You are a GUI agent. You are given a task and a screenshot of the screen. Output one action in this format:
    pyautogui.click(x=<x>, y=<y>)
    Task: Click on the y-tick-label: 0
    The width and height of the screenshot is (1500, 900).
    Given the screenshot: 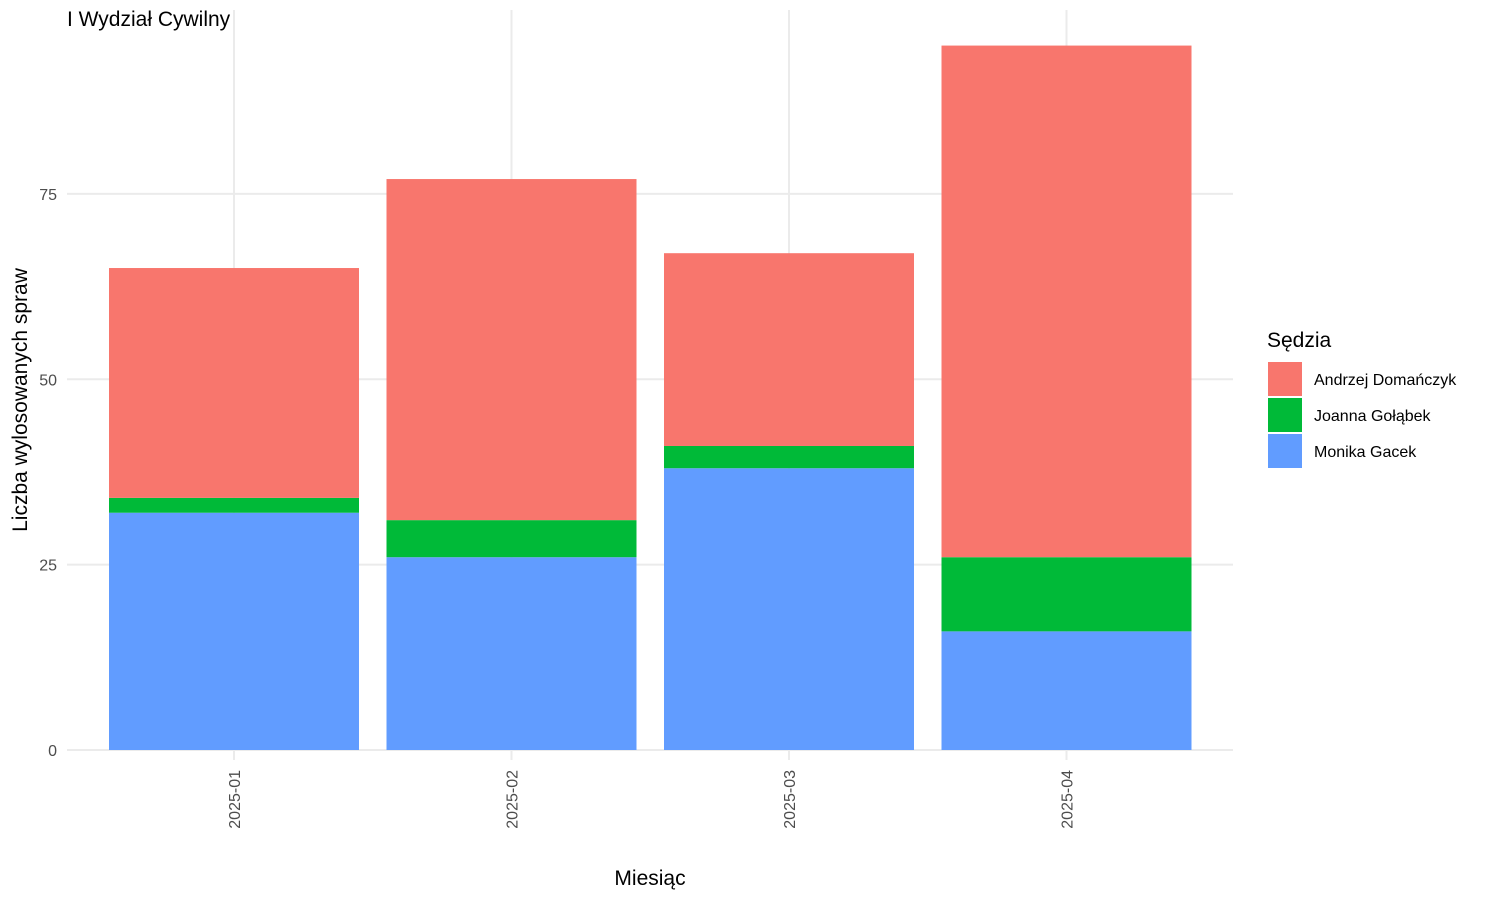 What is the action you would take?
    pyautogui.click(x=52, y=751)
    